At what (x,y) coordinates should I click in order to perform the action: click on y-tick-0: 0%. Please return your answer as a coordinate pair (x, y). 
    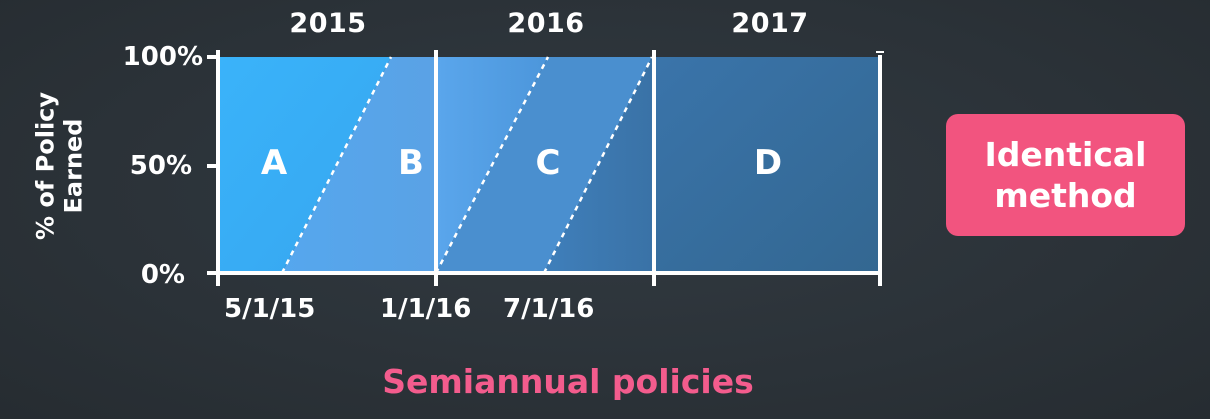
    Looking at the image, I should click on (162, 275).